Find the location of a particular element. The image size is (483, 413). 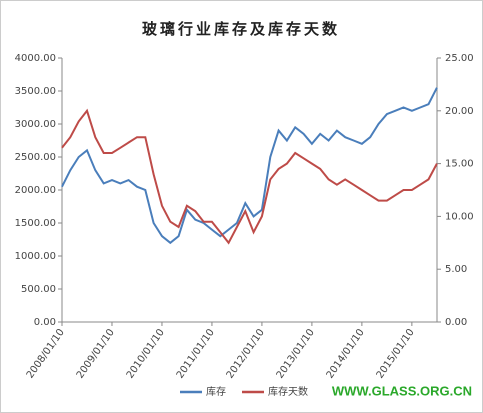

y-tick-label: 1500.00 is located at coordinates (35, 223).